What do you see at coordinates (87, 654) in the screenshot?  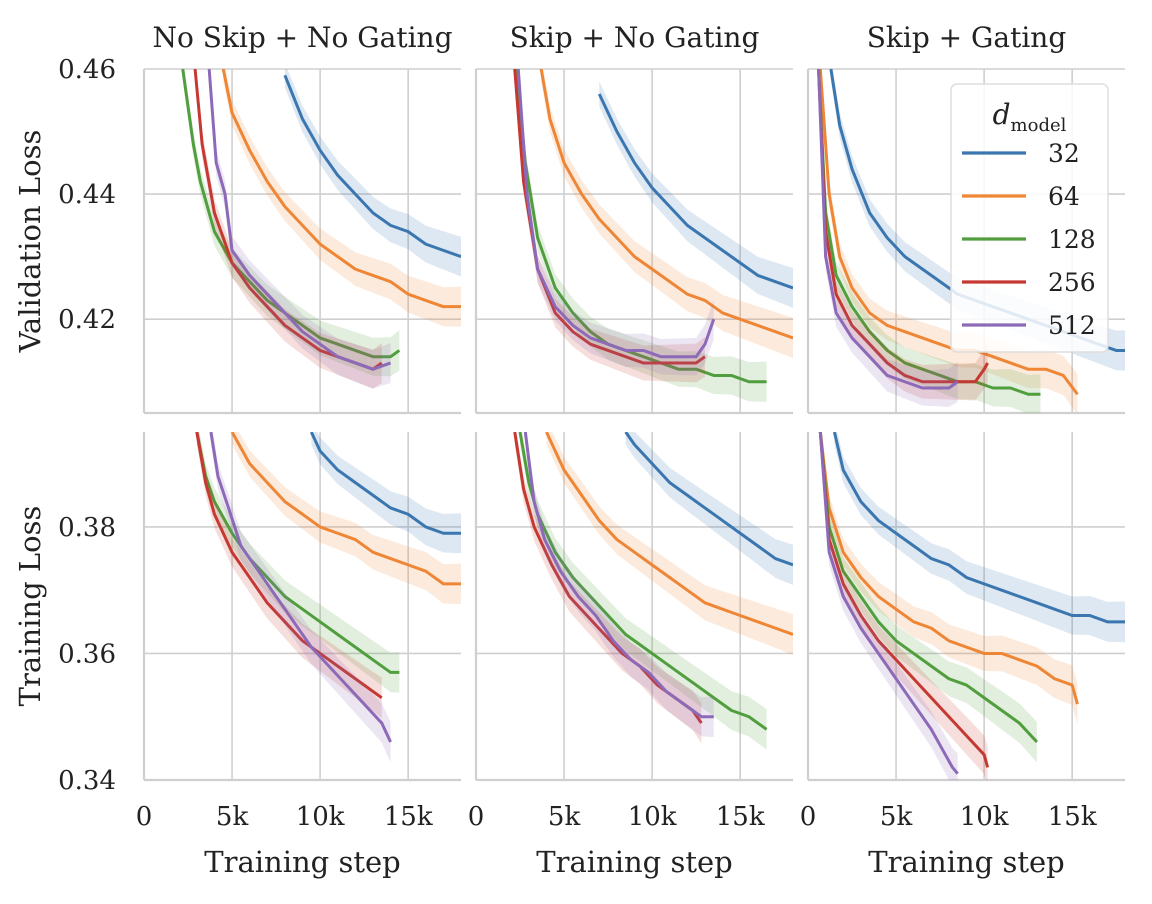 I see `y-tick-label: 0.36` at bounding box center [87, 654].